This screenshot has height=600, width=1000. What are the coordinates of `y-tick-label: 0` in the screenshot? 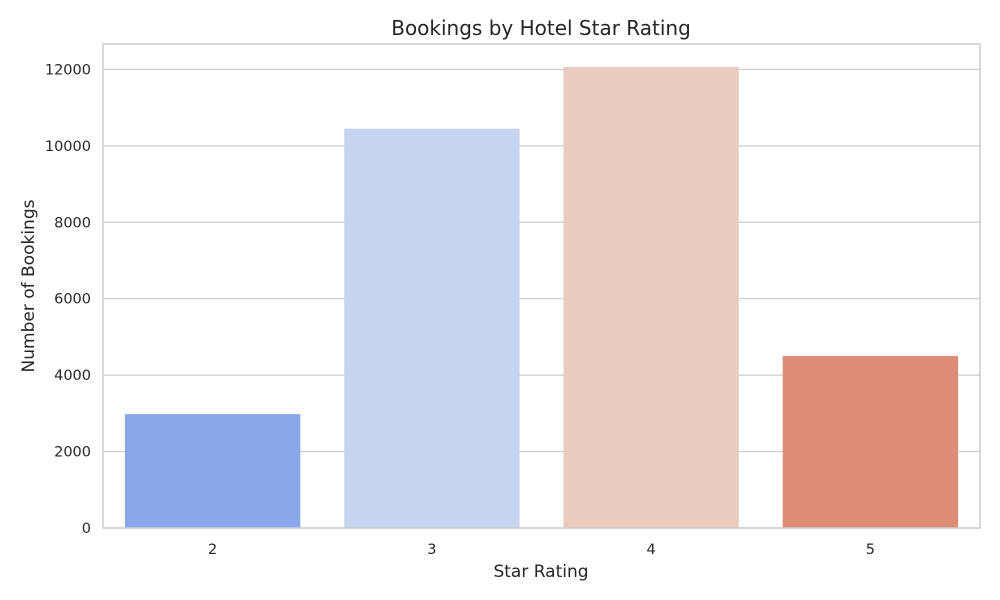 It's located at (86, 529).